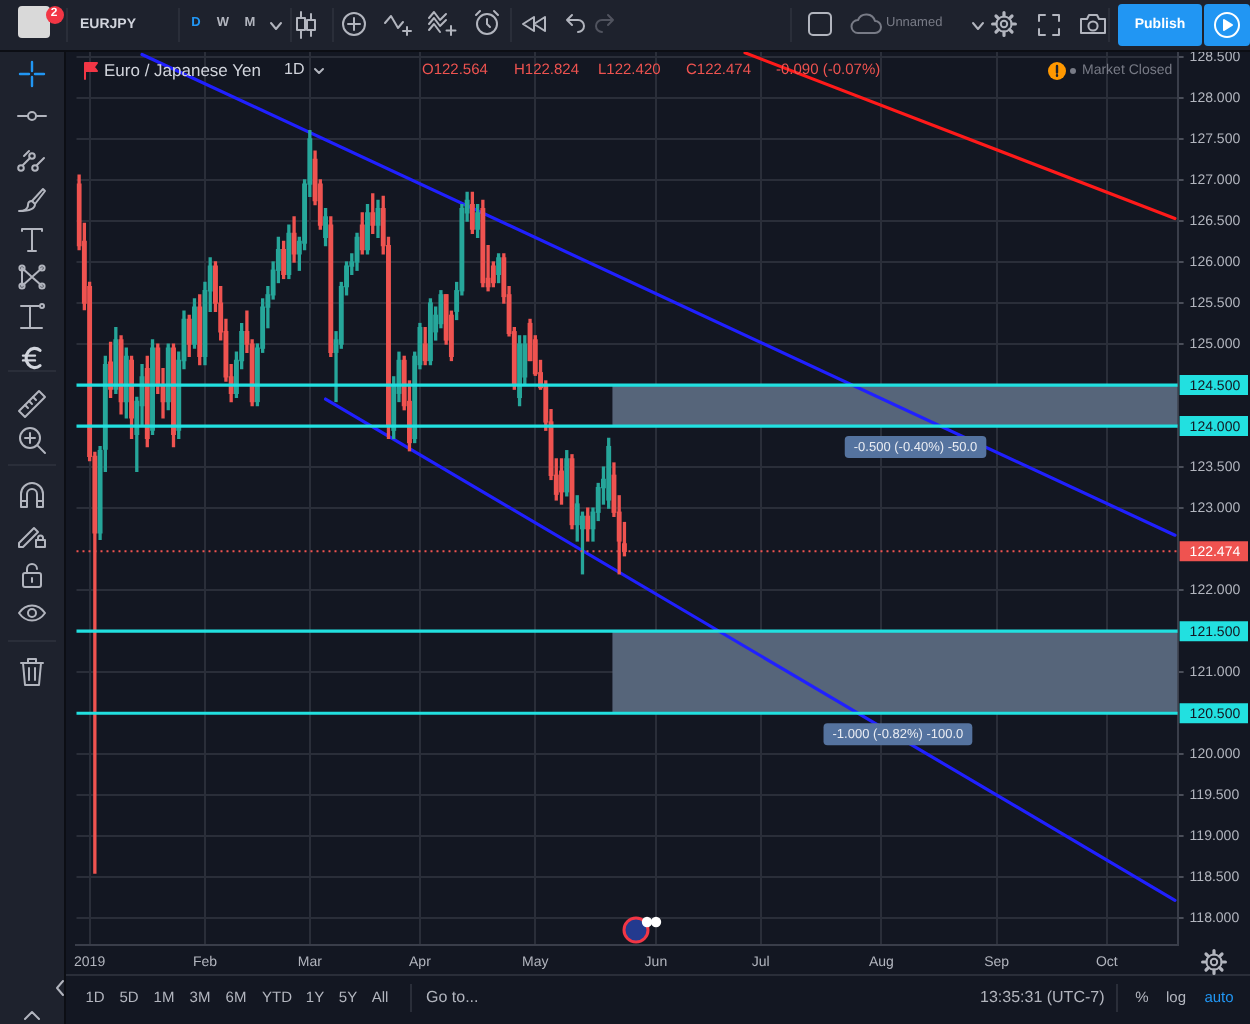 The image size is (1250, 1024). I want to click on text: 13:35:31 (UTC-7), so click(1042, 997).